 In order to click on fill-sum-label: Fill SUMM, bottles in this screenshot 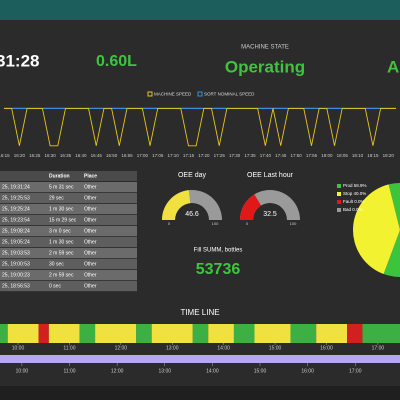, I will do `click(218, 251)`.